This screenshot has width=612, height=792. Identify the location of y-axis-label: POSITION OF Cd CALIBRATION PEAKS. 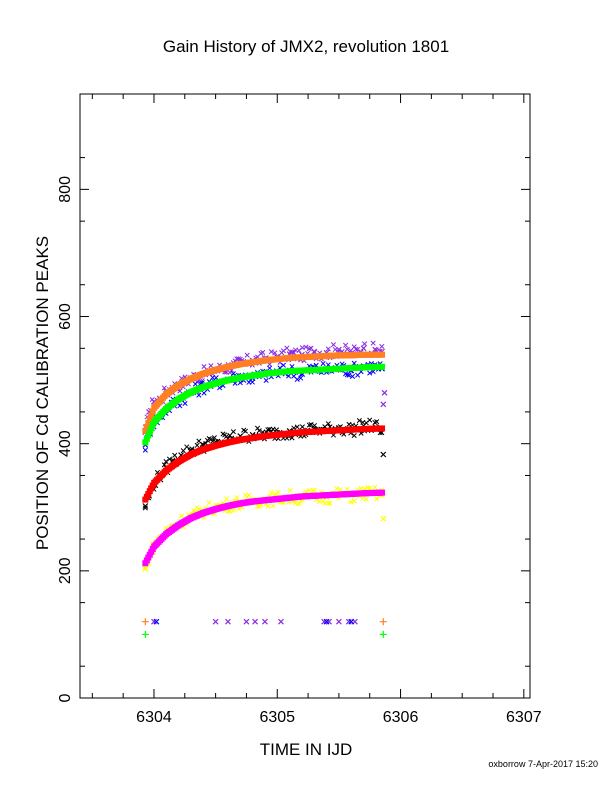
(42, 393).